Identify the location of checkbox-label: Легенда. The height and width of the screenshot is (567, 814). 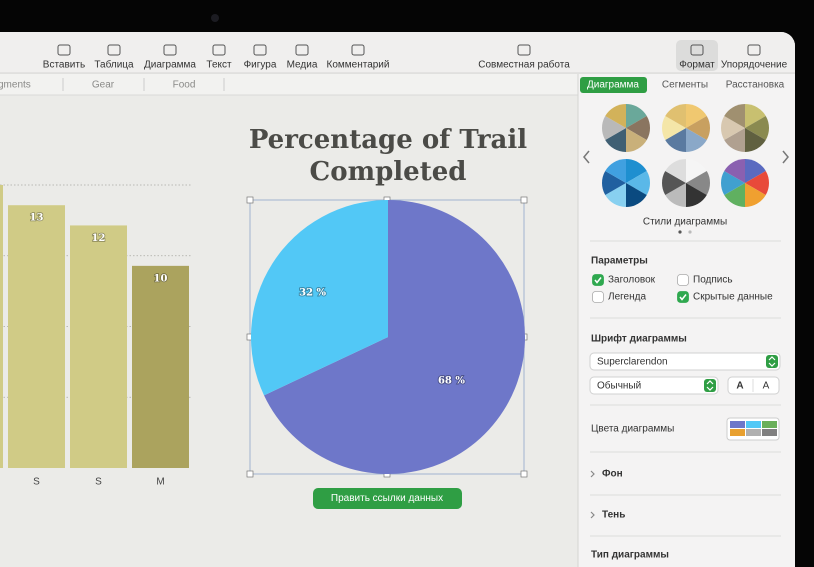
(627, 297).